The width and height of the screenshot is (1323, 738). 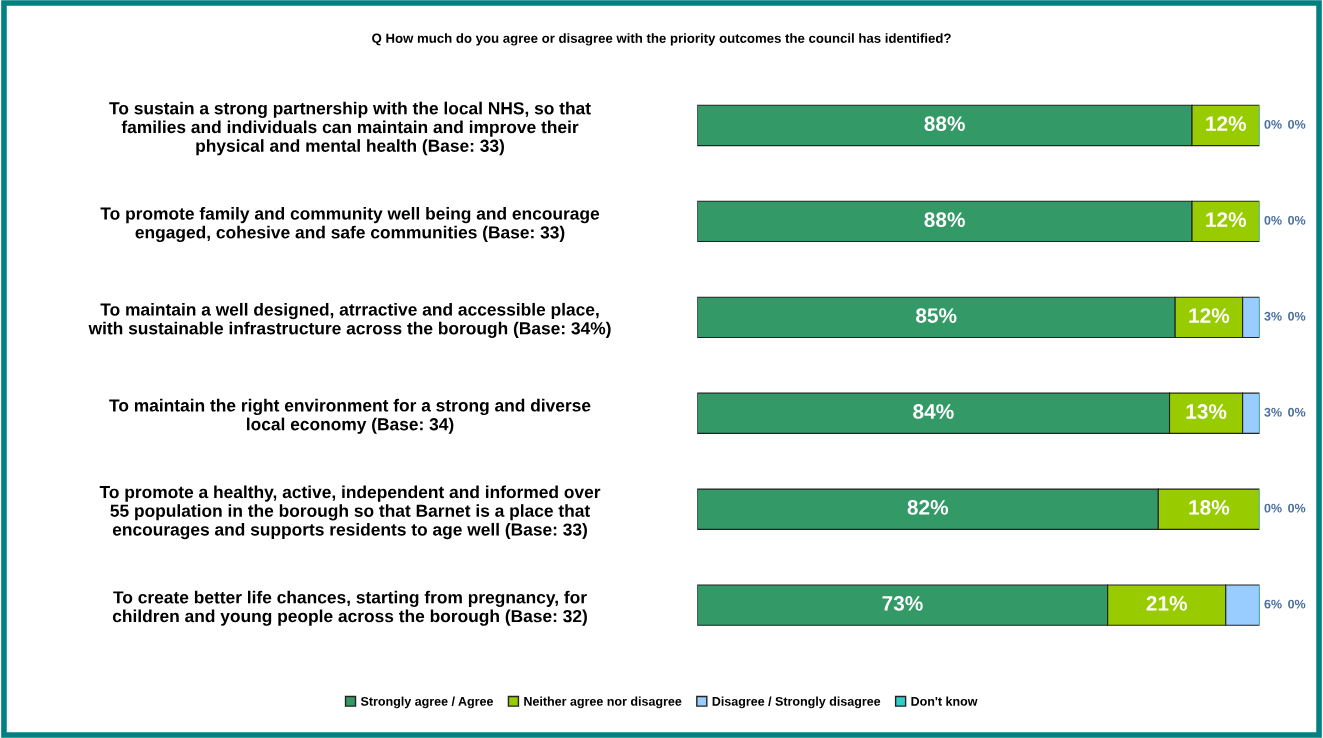 I want to click on data-label: 13%, so click(x=1206, y=411).